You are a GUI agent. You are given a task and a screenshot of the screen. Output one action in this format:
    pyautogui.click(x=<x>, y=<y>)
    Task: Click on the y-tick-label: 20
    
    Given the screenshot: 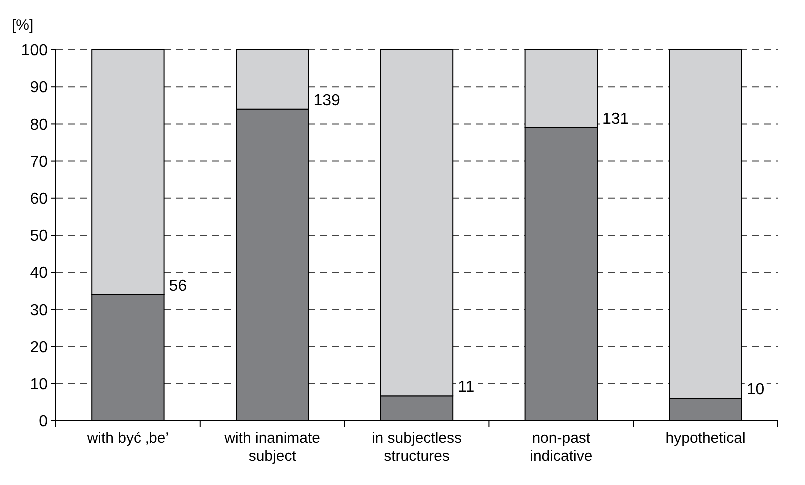 What is the action you would take?
    pyautogui.click(x=39, y=347)
    